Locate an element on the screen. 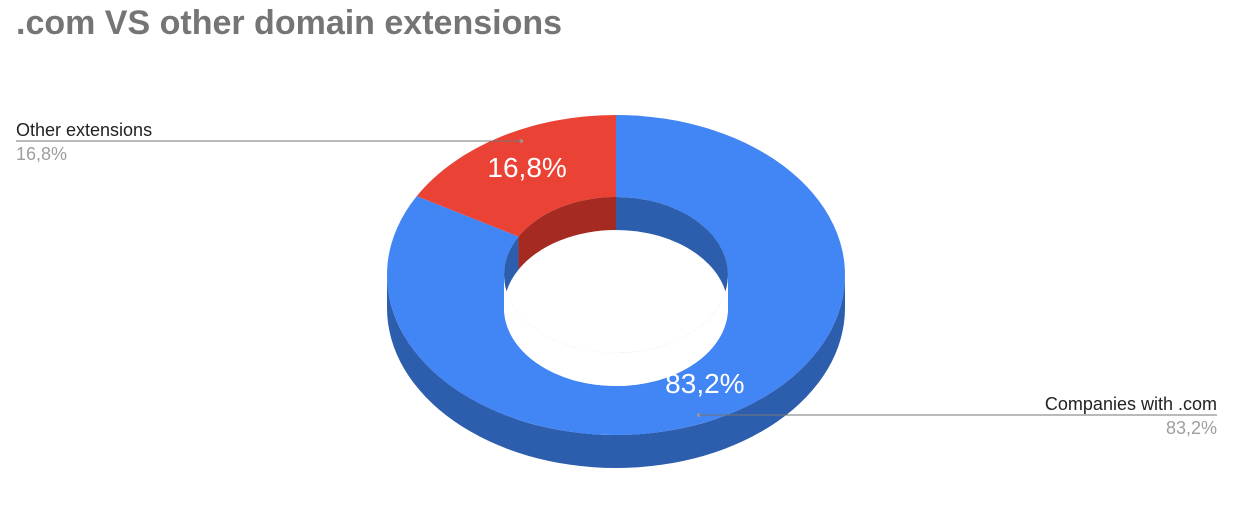 The image size is (1236, 527). slice-label-other-extensions: 16,8% is located at coordinates (526, 167).